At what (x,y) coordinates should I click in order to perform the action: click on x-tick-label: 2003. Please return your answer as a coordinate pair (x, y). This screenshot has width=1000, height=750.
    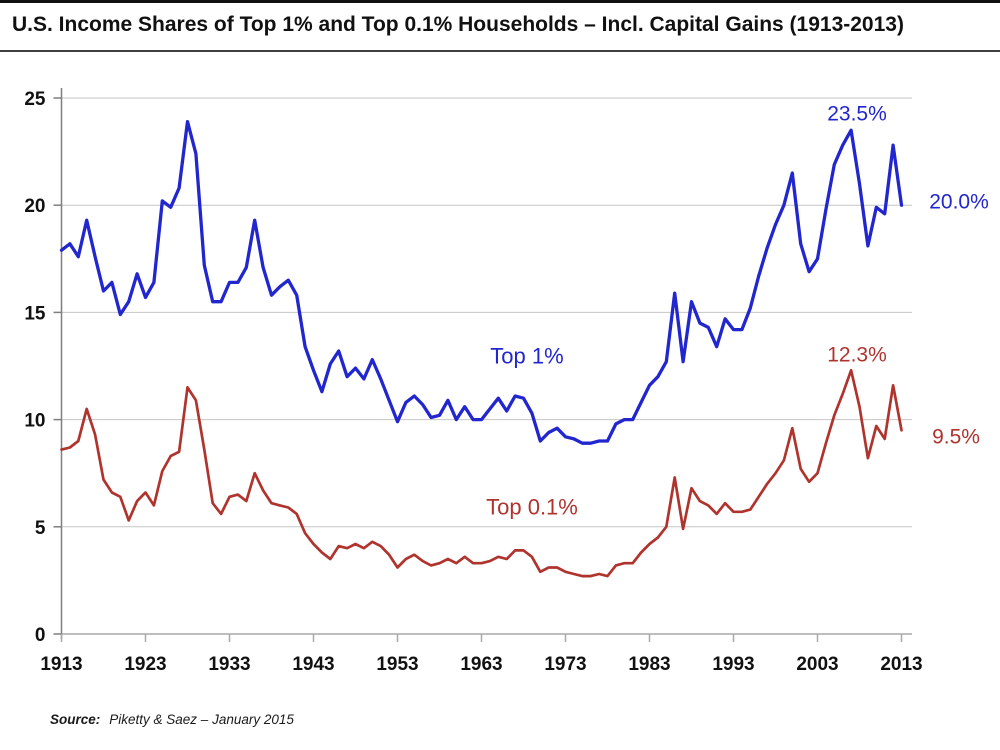
    Looking at the image, I should click on (817, 664).